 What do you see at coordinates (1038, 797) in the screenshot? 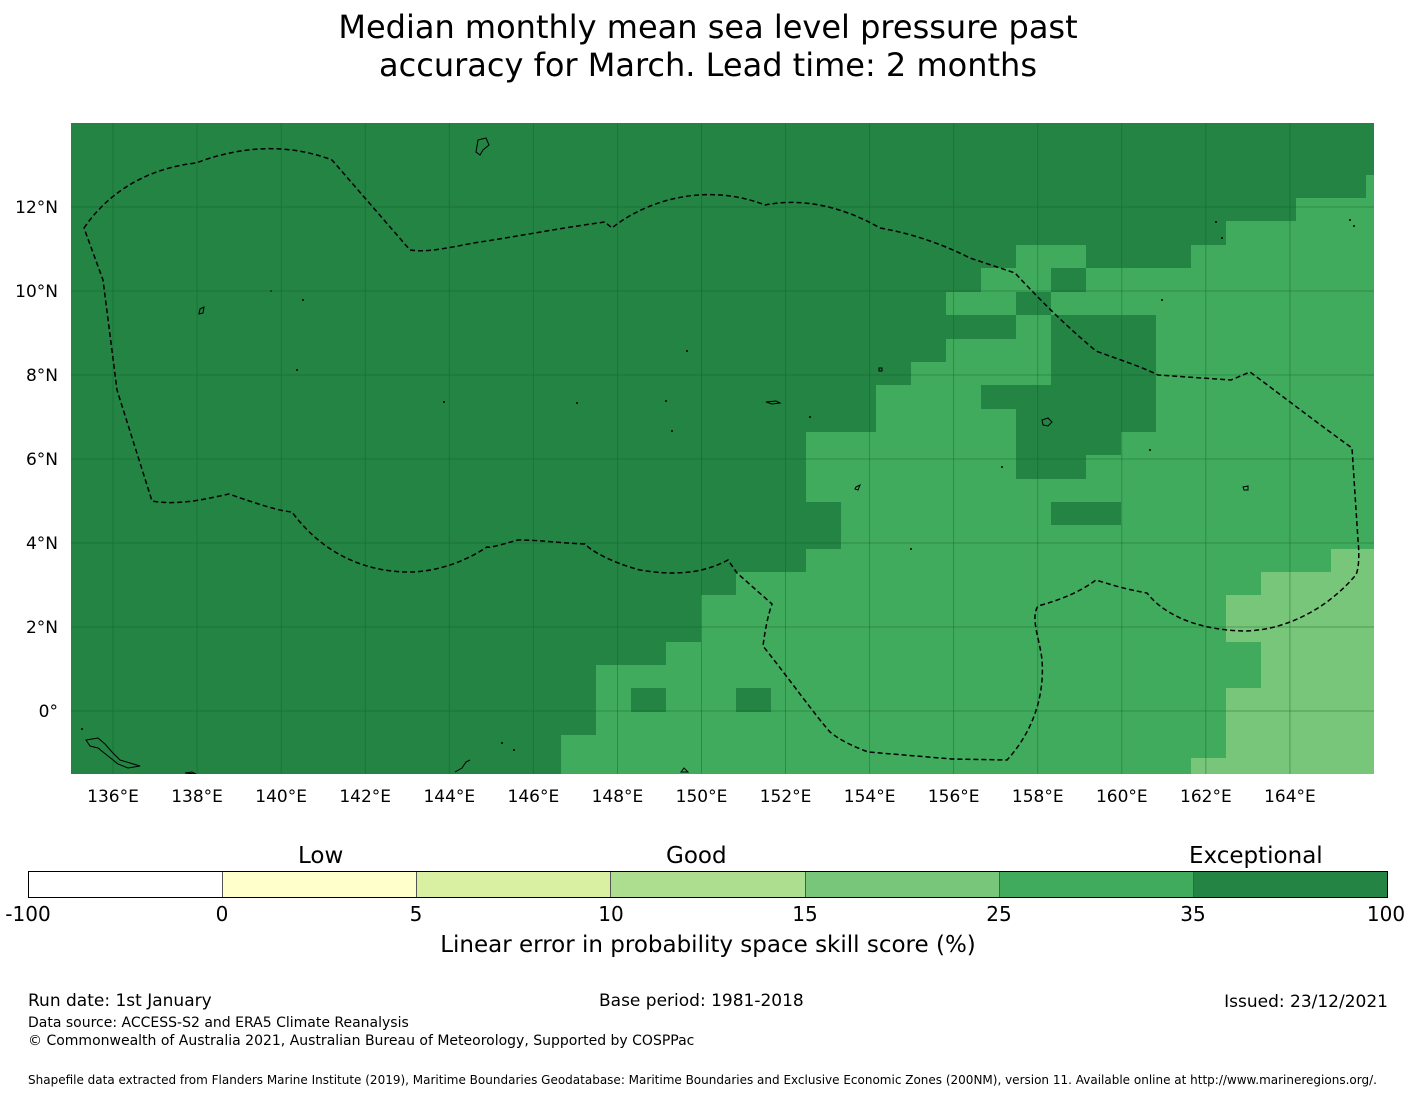
I see `longitude-tick-label: 158°E` at bounding box center [1038, 797].